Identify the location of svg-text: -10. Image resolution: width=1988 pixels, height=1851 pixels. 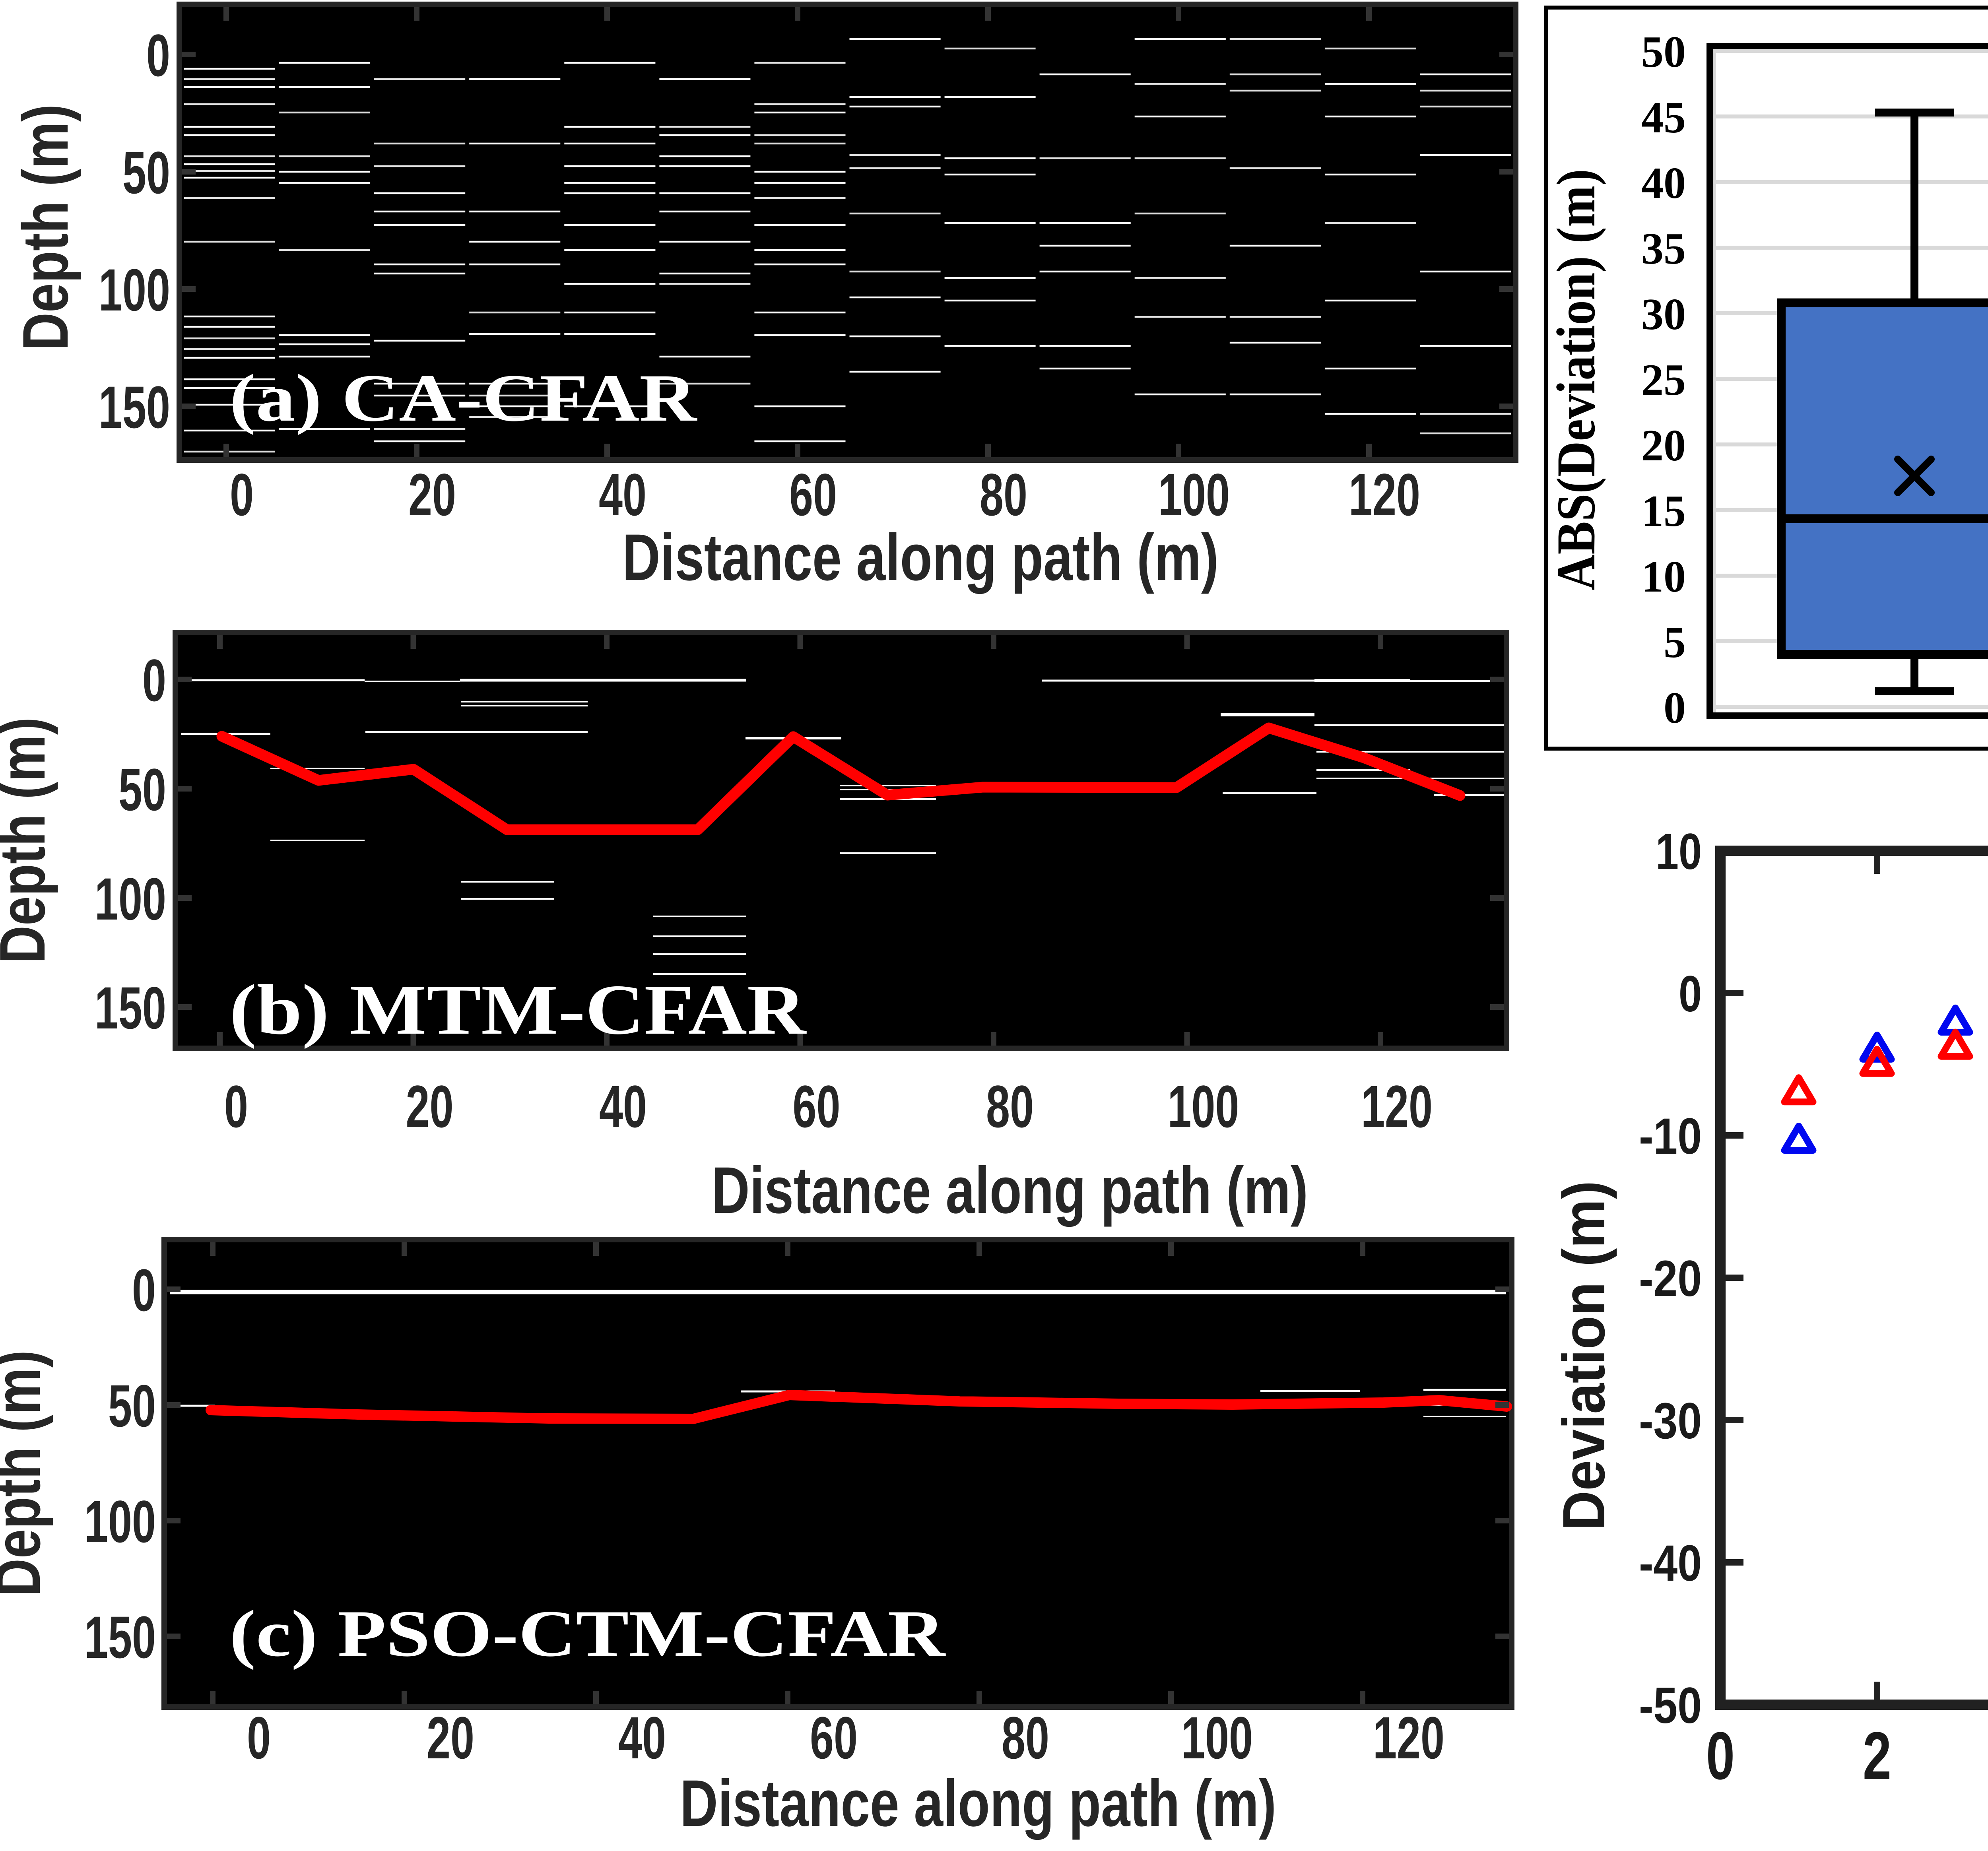
(1670, 1136).